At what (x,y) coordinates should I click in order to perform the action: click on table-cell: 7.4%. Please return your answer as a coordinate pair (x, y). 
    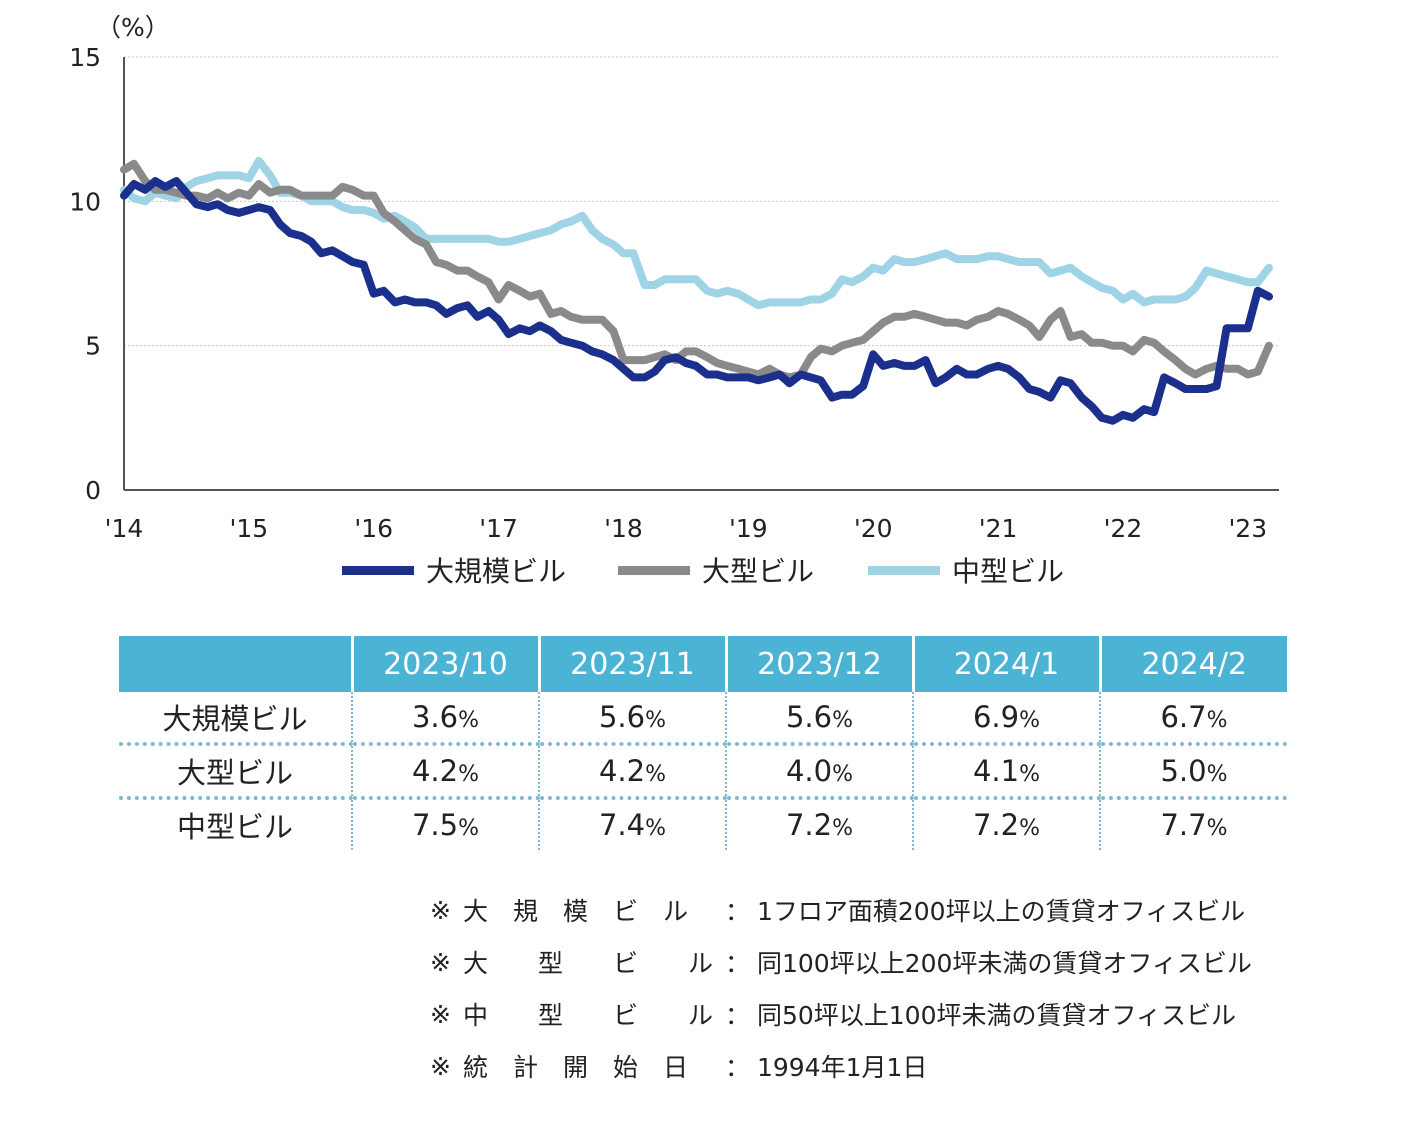
    Looking at the image, I should click on (632, 823).